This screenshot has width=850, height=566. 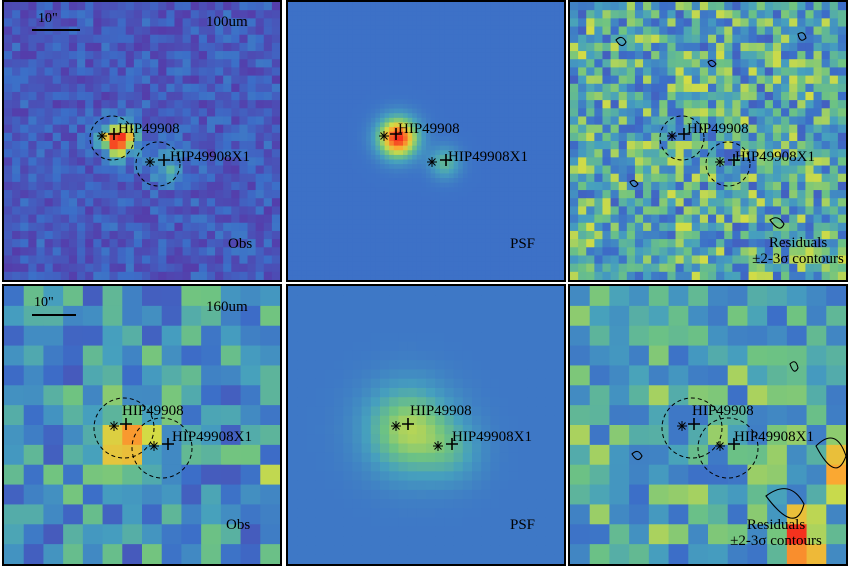 What do you see at coordinates (227, 22) in the screenshot?
I see `band-label: 100um` at bounding box center [227, 22].